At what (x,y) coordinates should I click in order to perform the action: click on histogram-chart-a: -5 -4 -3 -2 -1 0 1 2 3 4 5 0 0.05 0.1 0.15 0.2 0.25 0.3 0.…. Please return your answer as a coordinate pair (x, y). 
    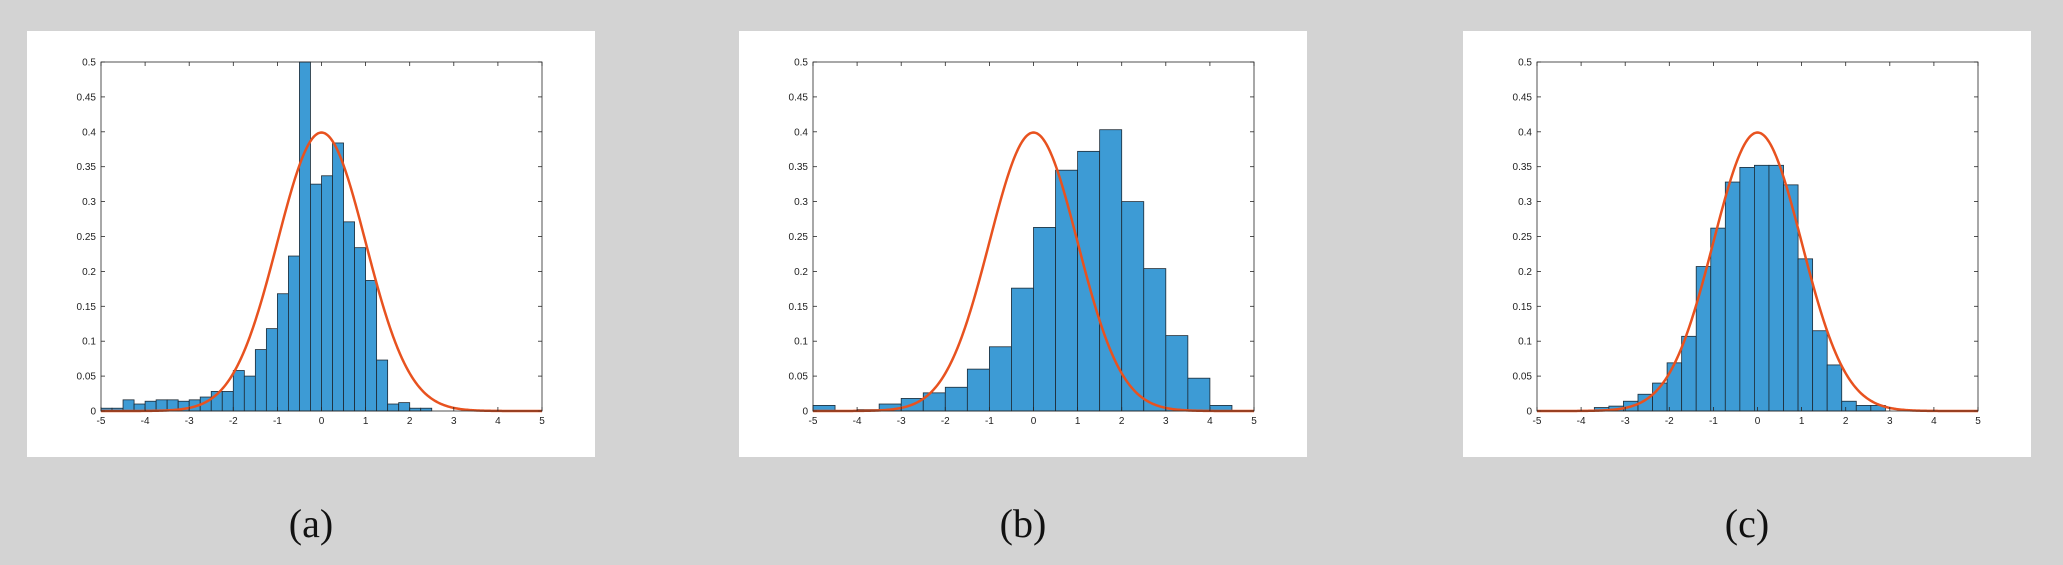
    Looking at the image, I should click on (311, 243).